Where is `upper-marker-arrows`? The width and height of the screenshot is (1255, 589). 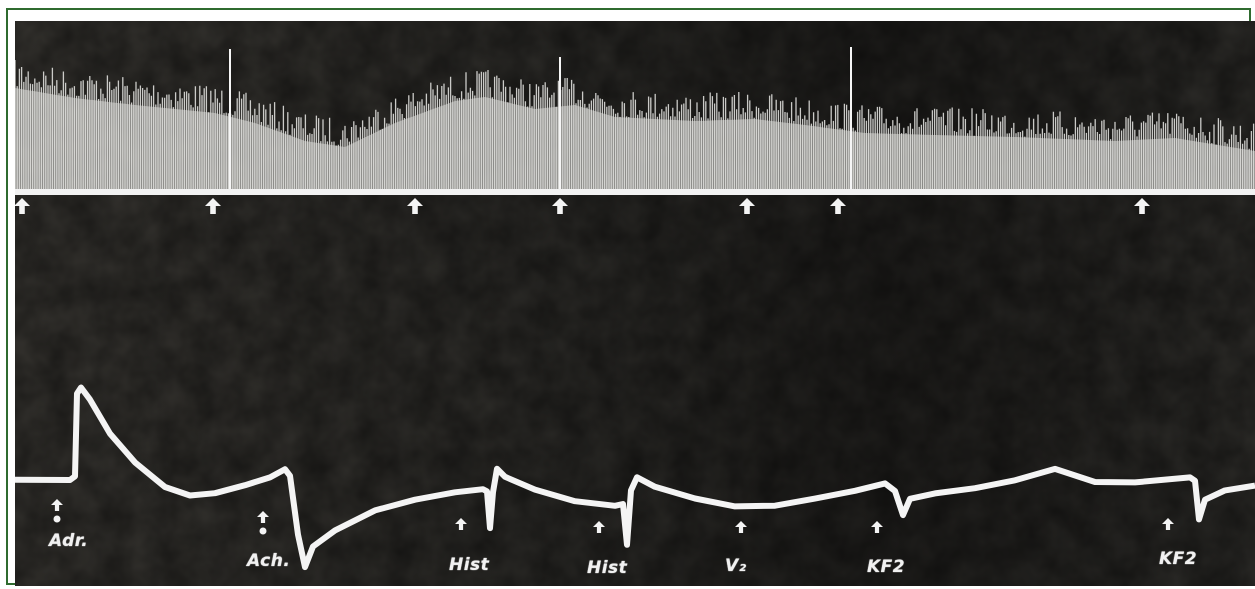 upper-marker-arrows is located at coordinates (582, 206).